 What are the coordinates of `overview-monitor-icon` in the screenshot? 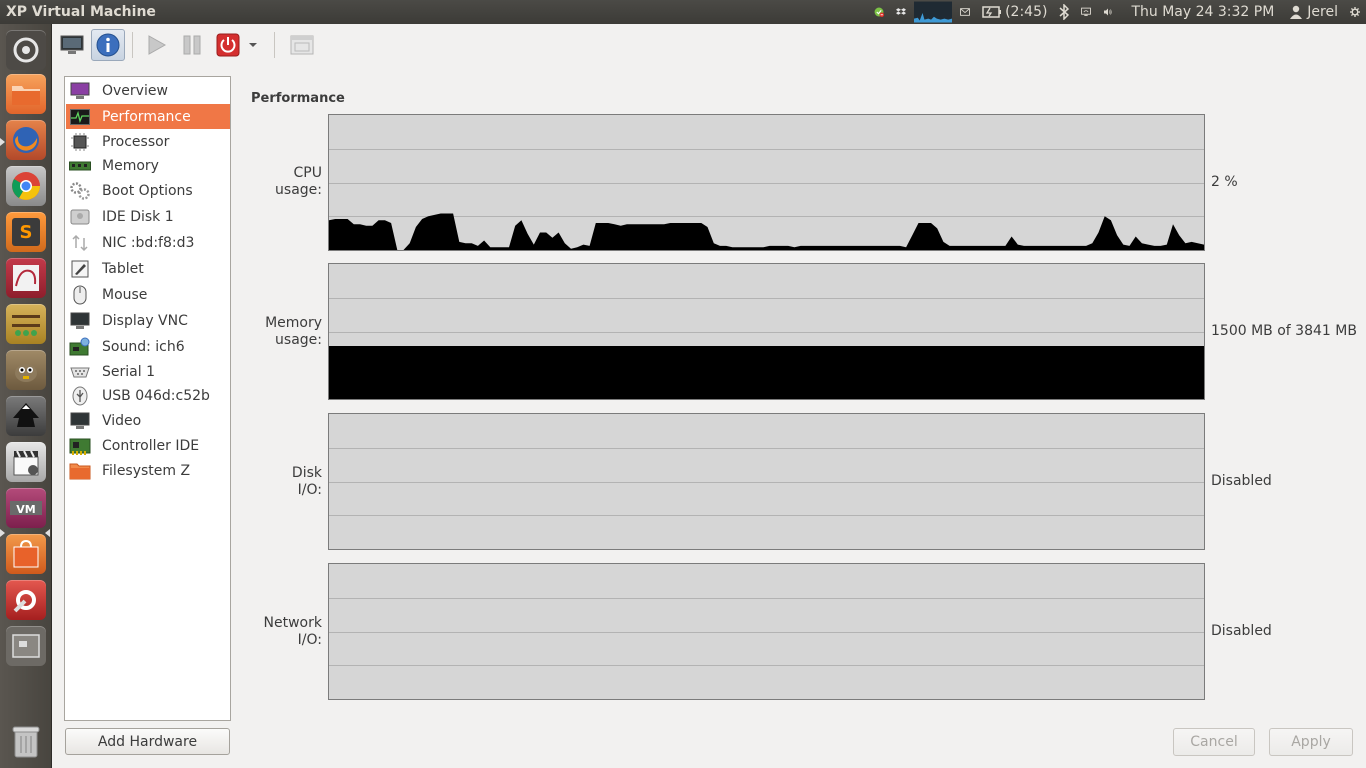 It's located at (80, 91).